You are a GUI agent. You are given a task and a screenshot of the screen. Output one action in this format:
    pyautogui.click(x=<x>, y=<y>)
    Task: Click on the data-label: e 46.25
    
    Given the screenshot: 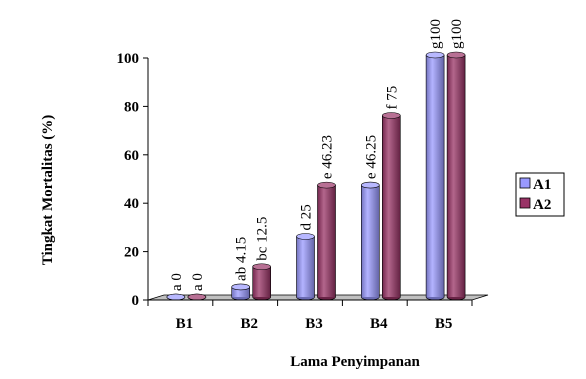 What is the action you would take?
    pyautogui.click(x=371, y=157)
    